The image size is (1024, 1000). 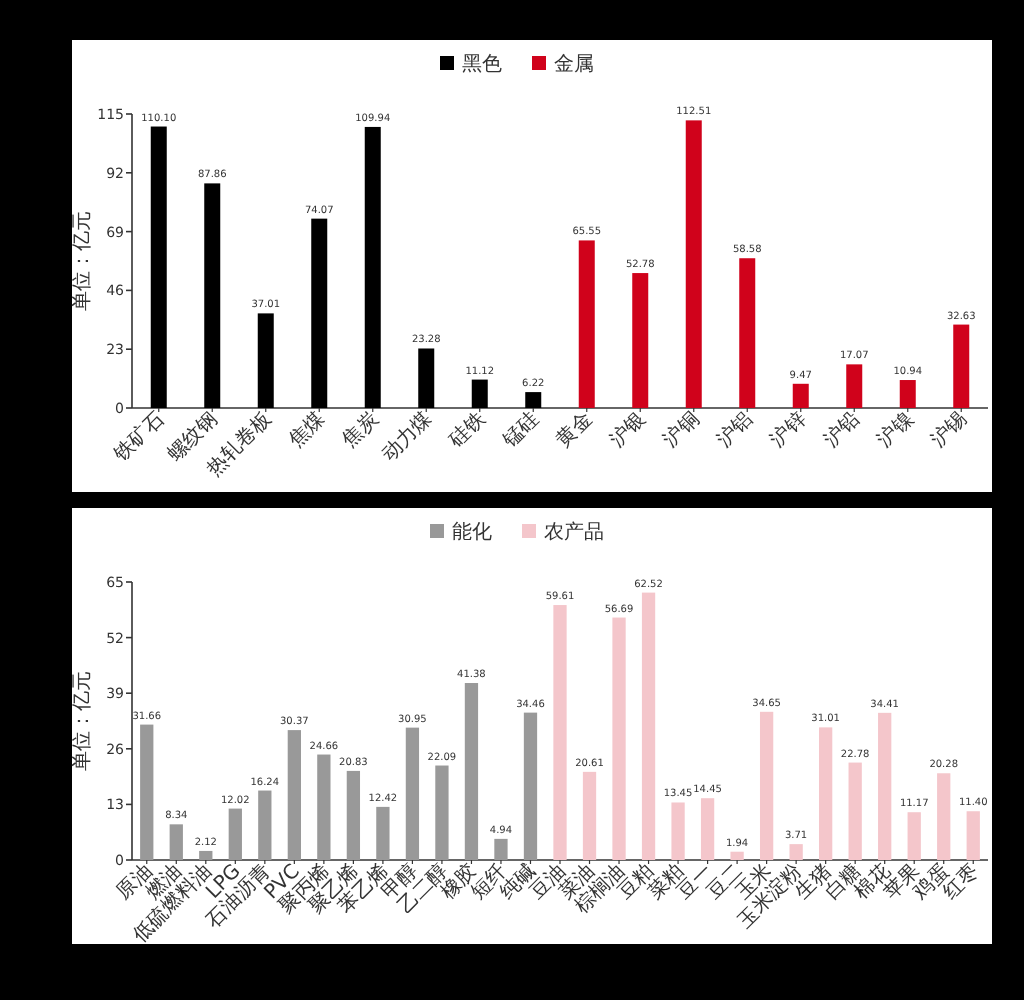 What do you see at coordinates (407, 437) in the screenshot?
I see `x-tick-label: 动力煤` at bounding box center [407, 437].